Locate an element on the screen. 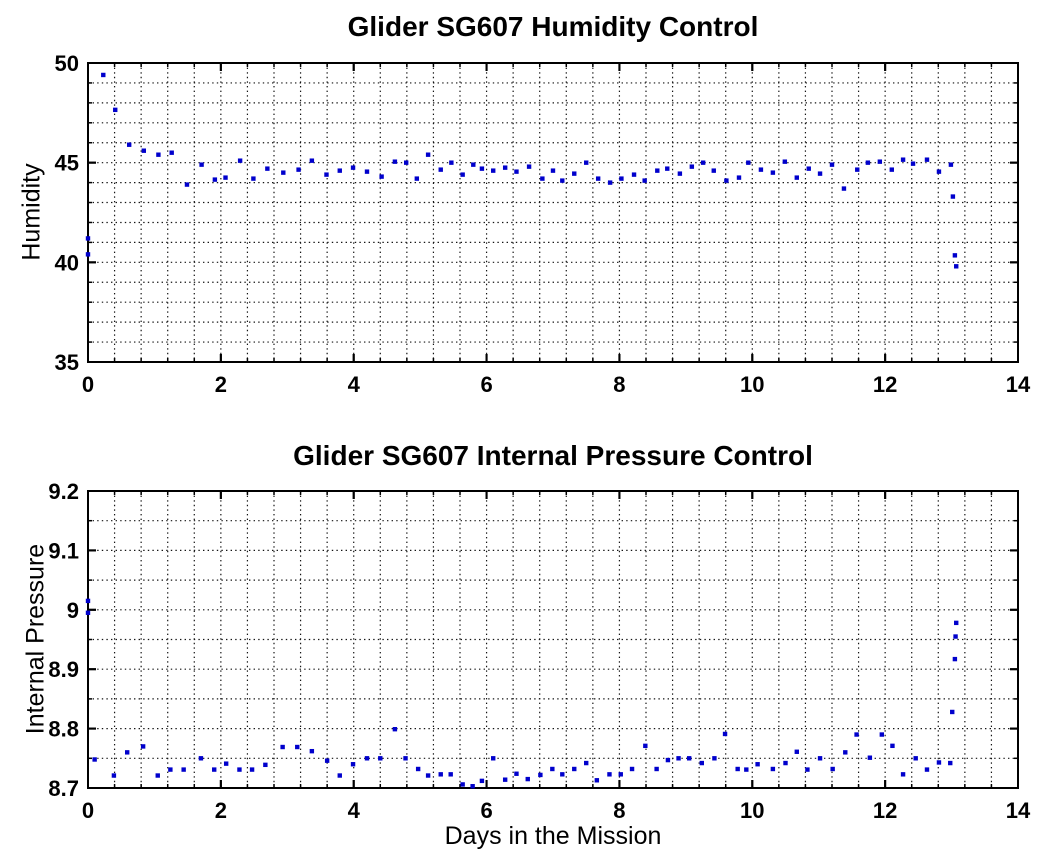  plot1-y-axis-label: Humidity is located at coordinates (31, 212).